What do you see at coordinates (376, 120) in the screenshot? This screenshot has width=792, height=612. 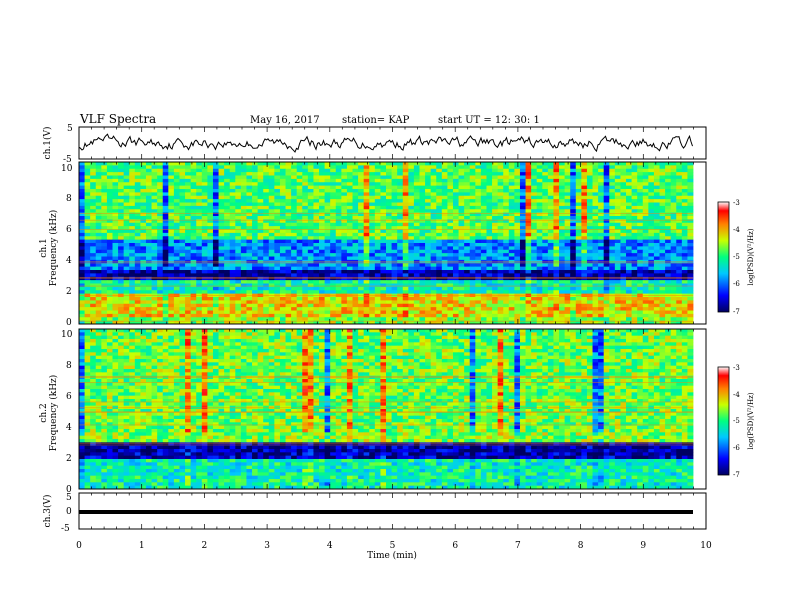 I see `station-label: station= KAP` at bounding box center [376, 120].